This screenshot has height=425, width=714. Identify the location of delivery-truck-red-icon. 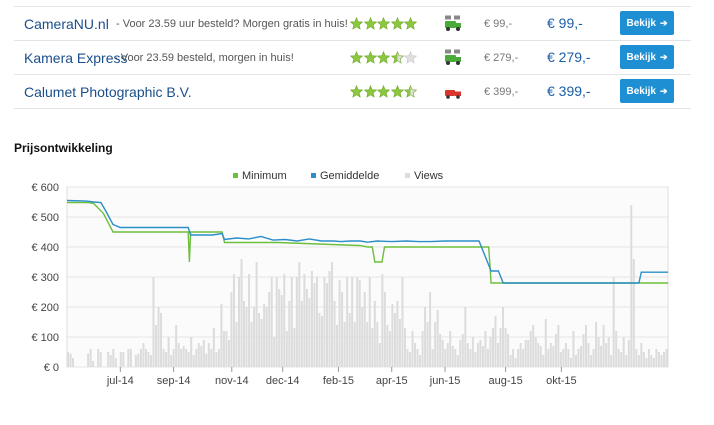
(453, 94).